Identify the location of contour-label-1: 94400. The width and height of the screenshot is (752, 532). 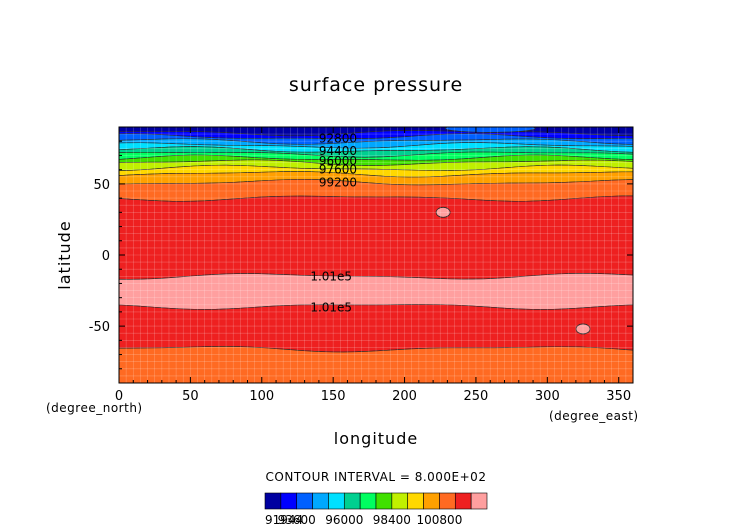
(338, 151).